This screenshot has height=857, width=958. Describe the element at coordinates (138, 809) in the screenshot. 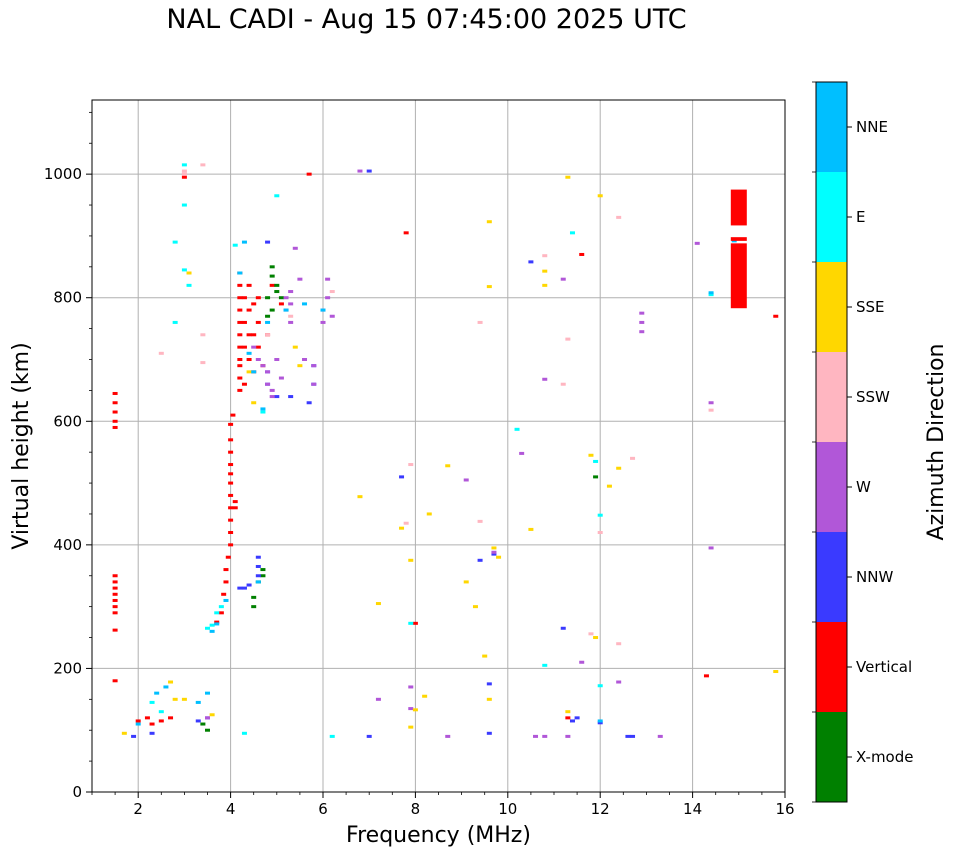

I see `x-tick-label: 2` at that location.